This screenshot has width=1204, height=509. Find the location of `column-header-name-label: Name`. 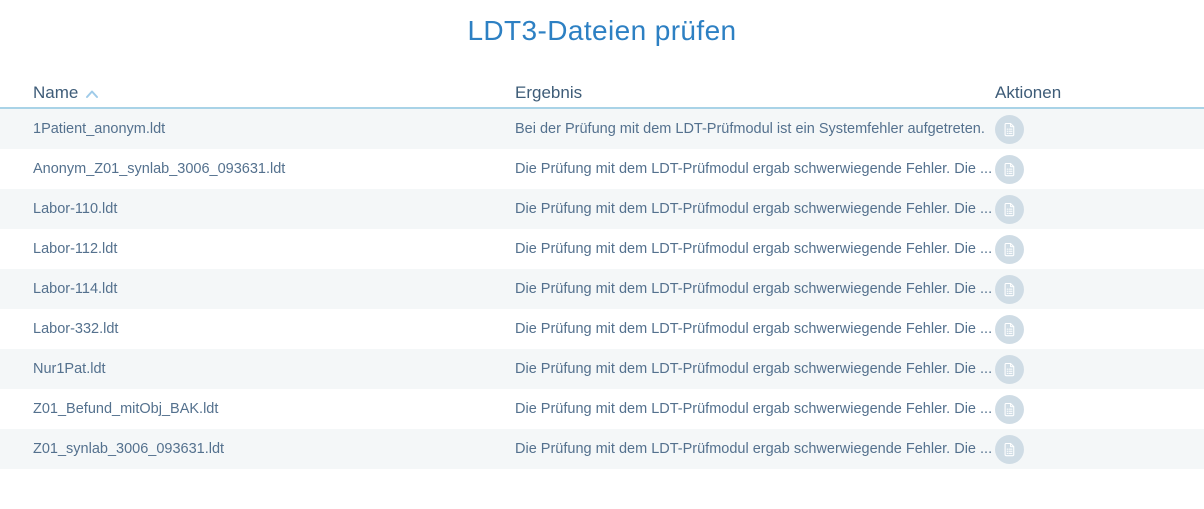

column-header-name-label: Name is located at coordinates (56, 92).